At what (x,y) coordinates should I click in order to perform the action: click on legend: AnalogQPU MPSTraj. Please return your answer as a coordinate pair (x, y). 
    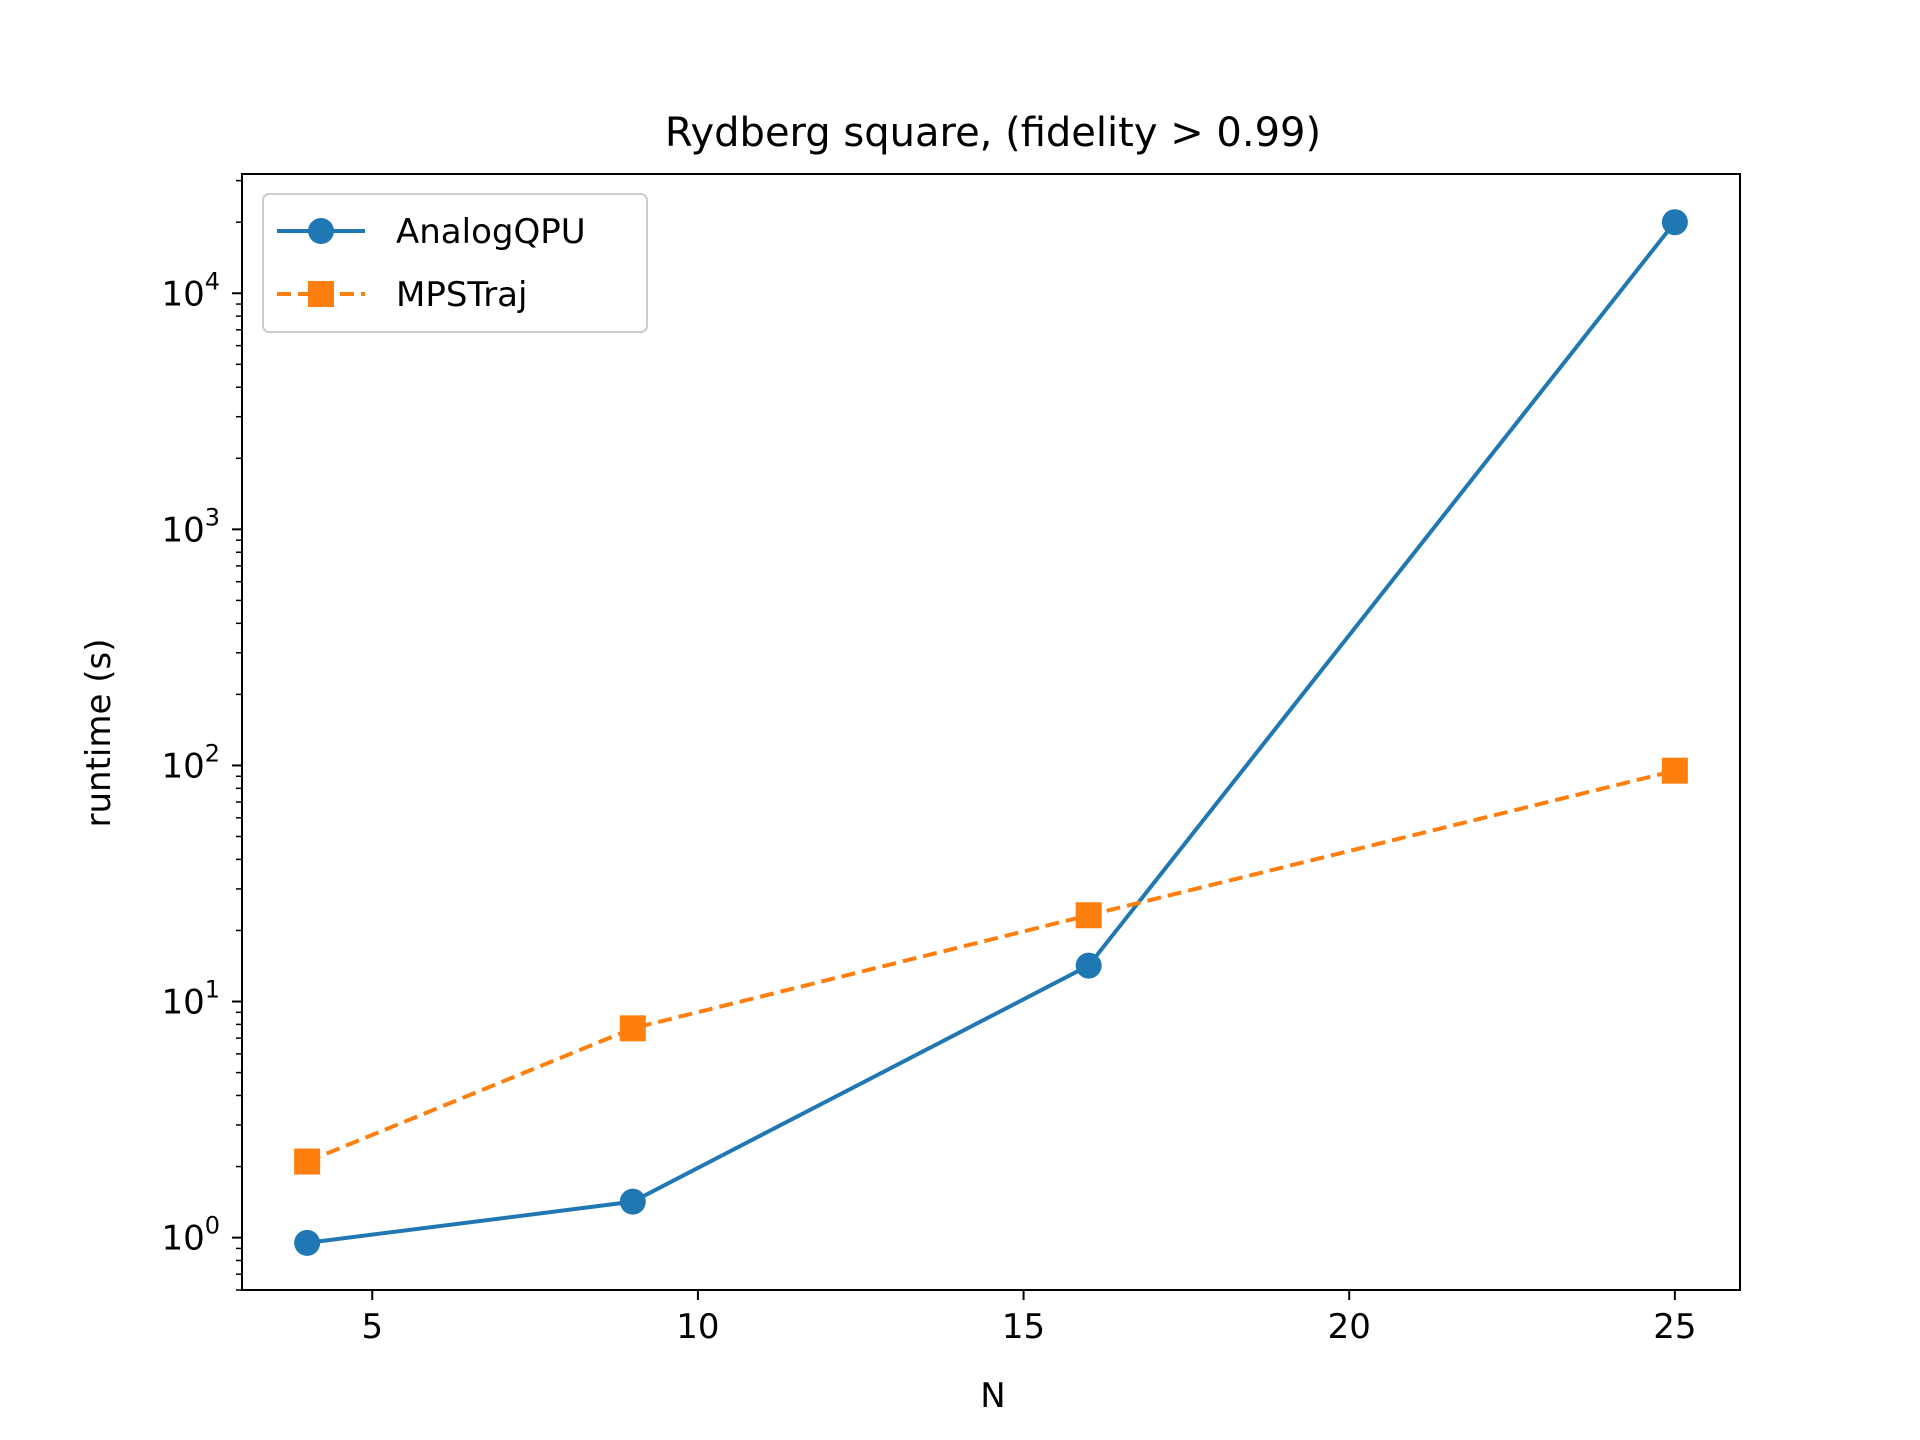
    Looking at the image, I should click on (455, 263).